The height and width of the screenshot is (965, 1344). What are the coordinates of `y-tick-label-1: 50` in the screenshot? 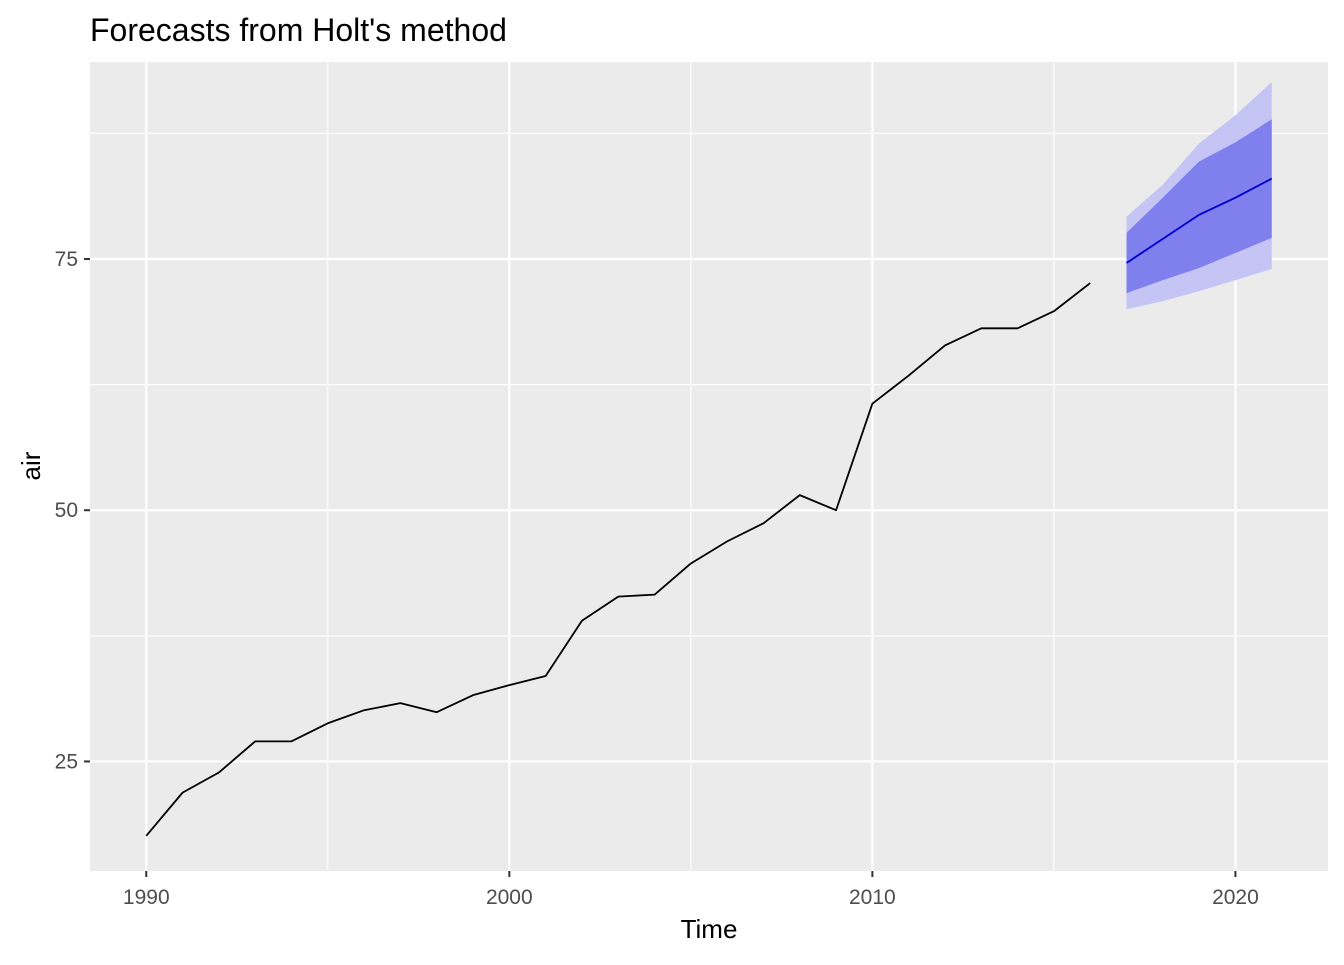 It's located at (66, 510).